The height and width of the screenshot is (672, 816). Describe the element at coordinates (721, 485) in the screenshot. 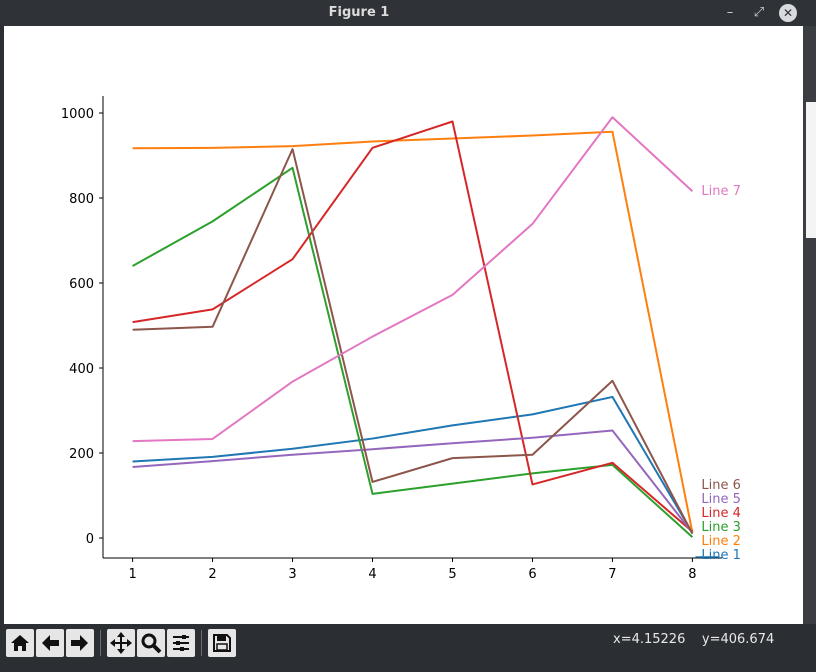

I see `series-label-6: Line 6` at that location.